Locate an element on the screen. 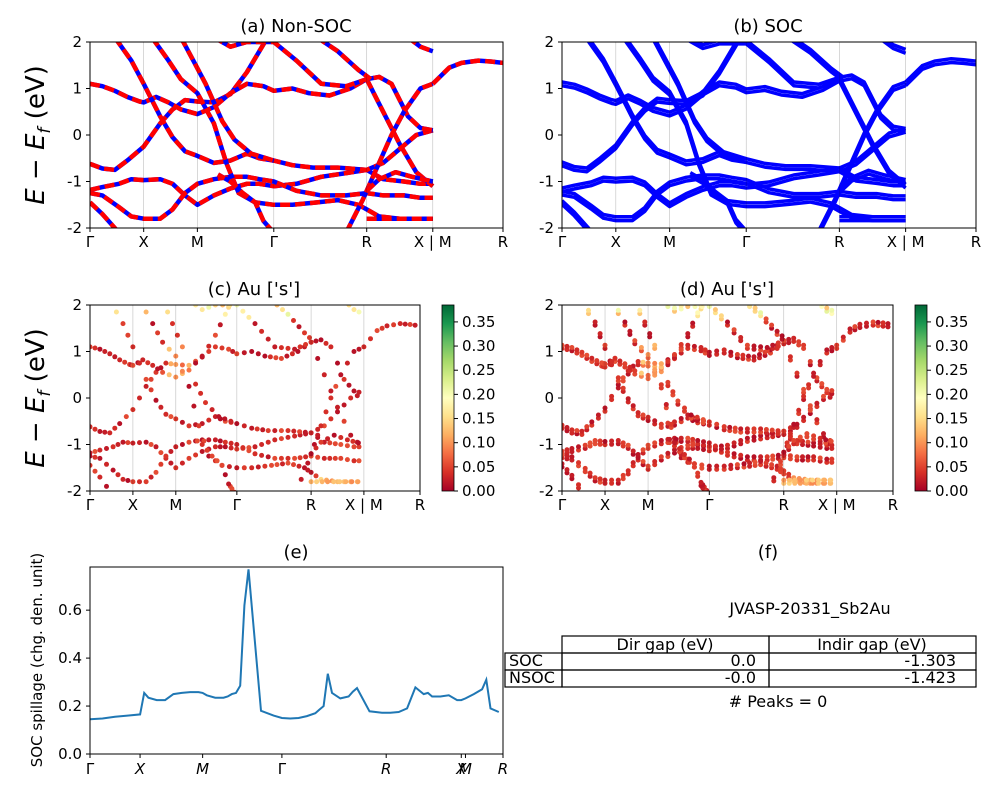 The image size is (1000, 800). x-tick-label: X is located at coordinates (144, 242).